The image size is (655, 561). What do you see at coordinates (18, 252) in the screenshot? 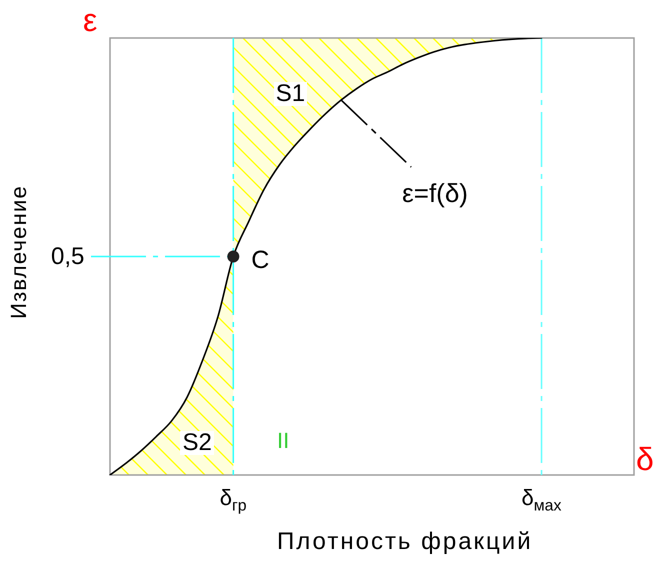
I see `y-axis-title: Извлечение` at bounding box center [18, 252].